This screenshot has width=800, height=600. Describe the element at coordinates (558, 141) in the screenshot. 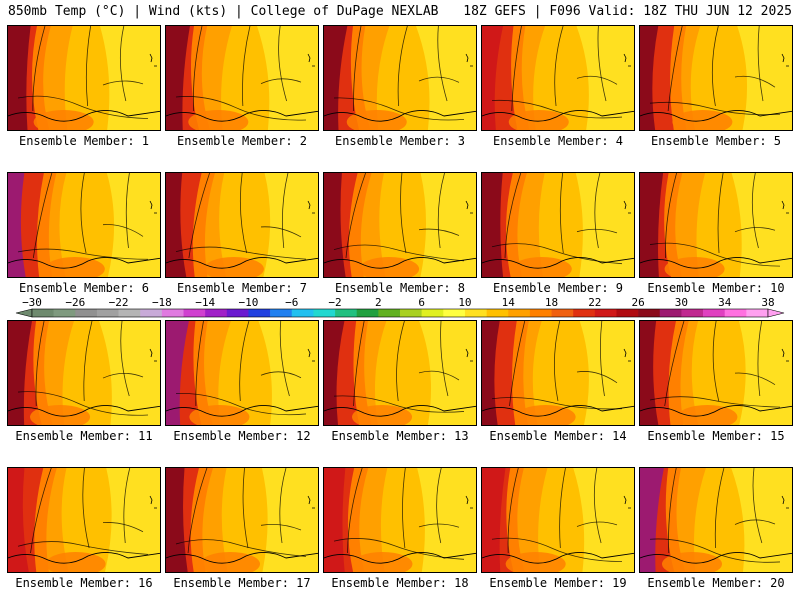

I see `ensemble-member-label: Ensemble Member: 4` at that location.